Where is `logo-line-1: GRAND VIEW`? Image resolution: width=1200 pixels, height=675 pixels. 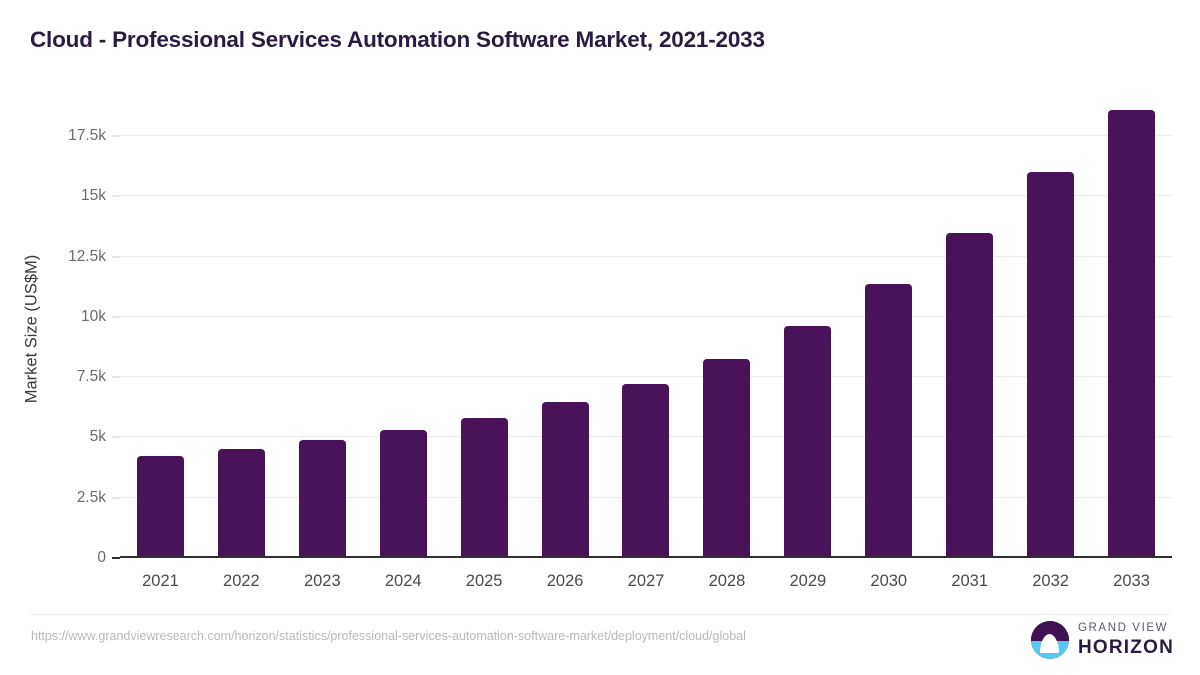
logo-line-1: GRAND VIEW is located at coordinates (1123, 627).